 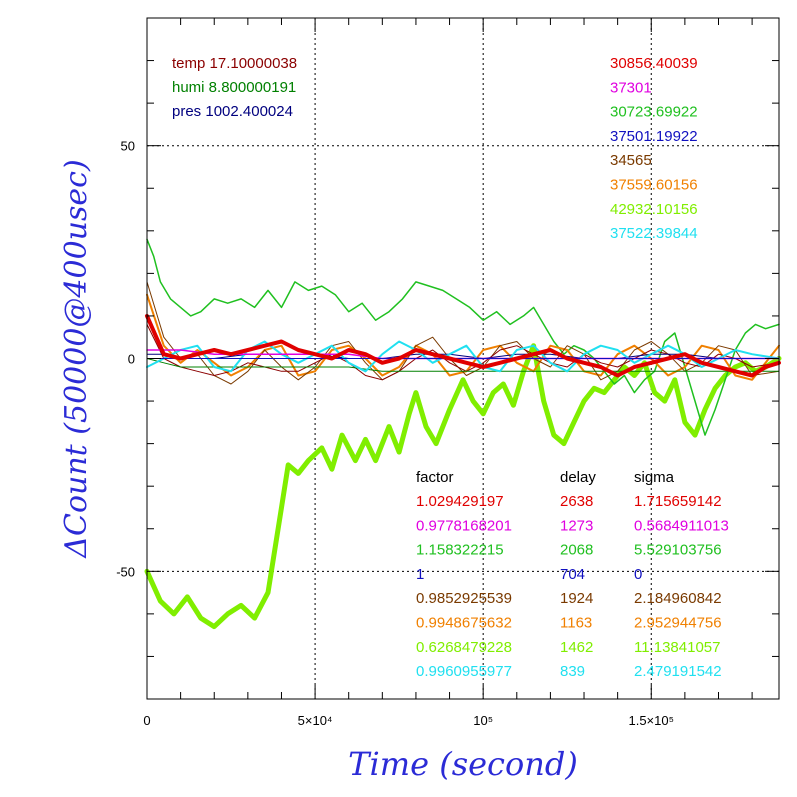 What do you see at coordinates (76, 358) in the screenshot?
I see `y-axis-label: ΔCount (50000@400usec)` at bounding box center [76, 358].